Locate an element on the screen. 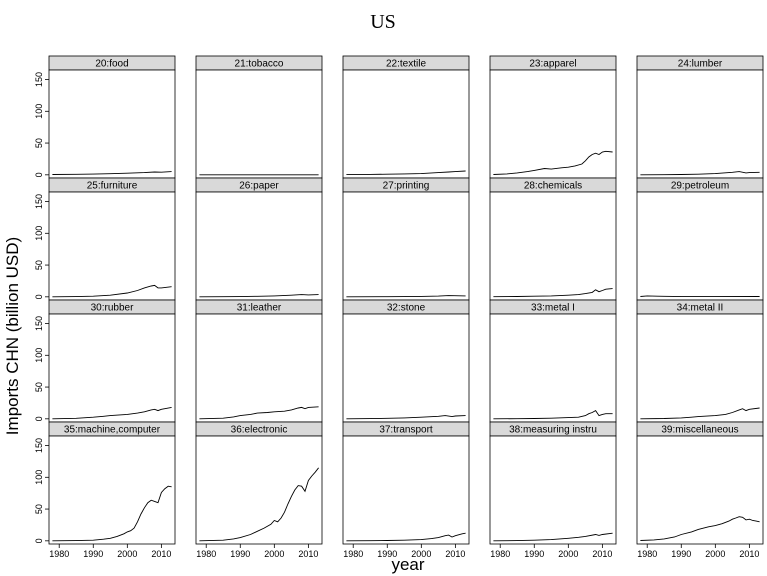 The width and height of the screenshot is (767, 576). facet-panel: 29:petroleum is located at coordinates (700, 239).